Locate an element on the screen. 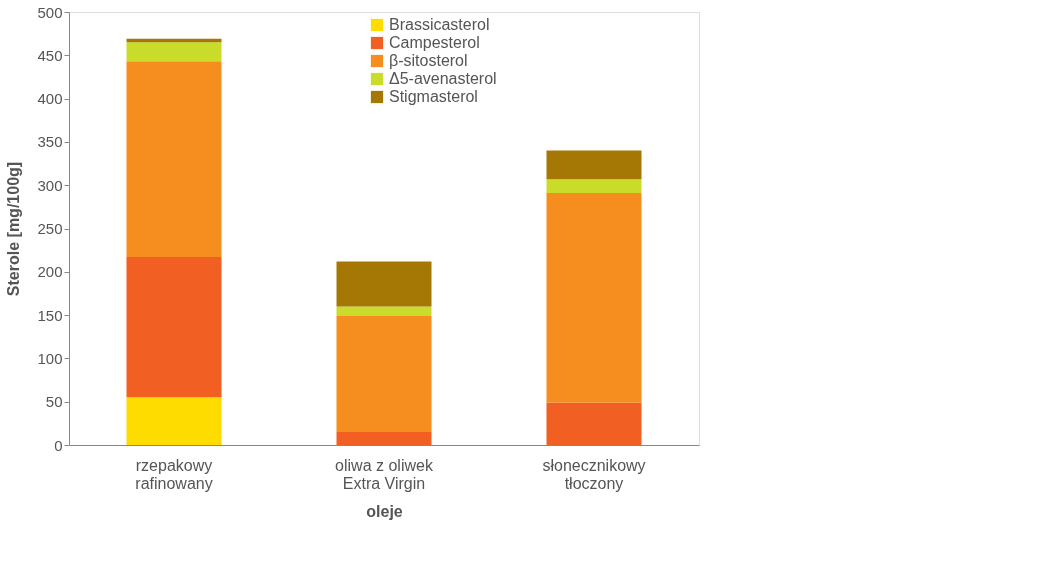 Image resolution: width=1062 pixels, height=566 pixels. y-tick-label: 400 is located at coordinates (50, 99).